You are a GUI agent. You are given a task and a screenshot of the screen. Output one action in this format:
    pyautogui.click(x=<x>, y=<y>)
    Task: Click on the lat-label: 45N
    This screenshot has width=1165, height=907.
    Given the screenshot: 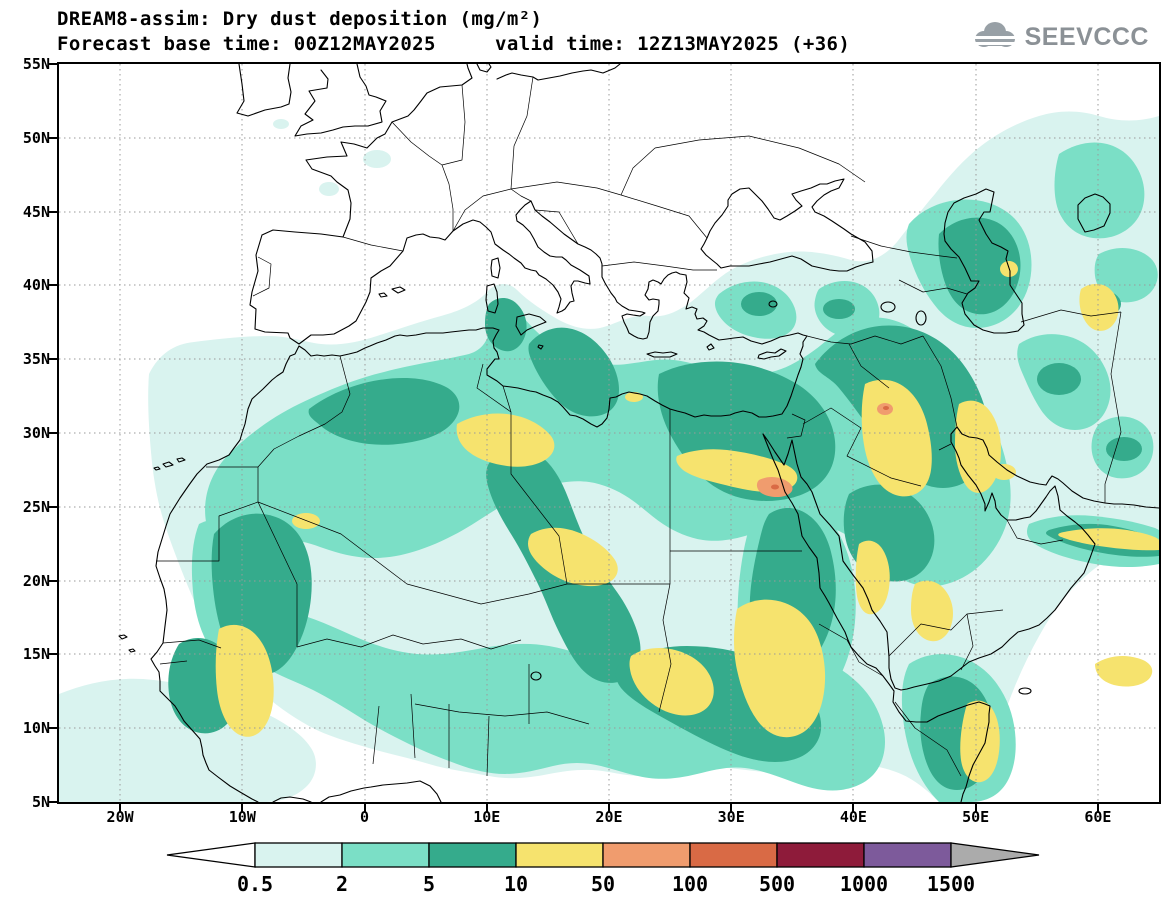 What is the action you would take?
    pyautogui.click(x=36, y=211)
    